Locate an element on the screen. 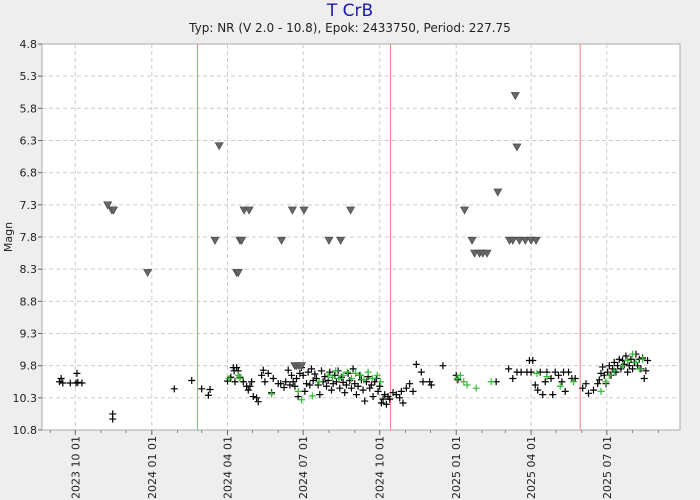  x-tick-label: 2023 10 01 is located at coordinates (75, 467).